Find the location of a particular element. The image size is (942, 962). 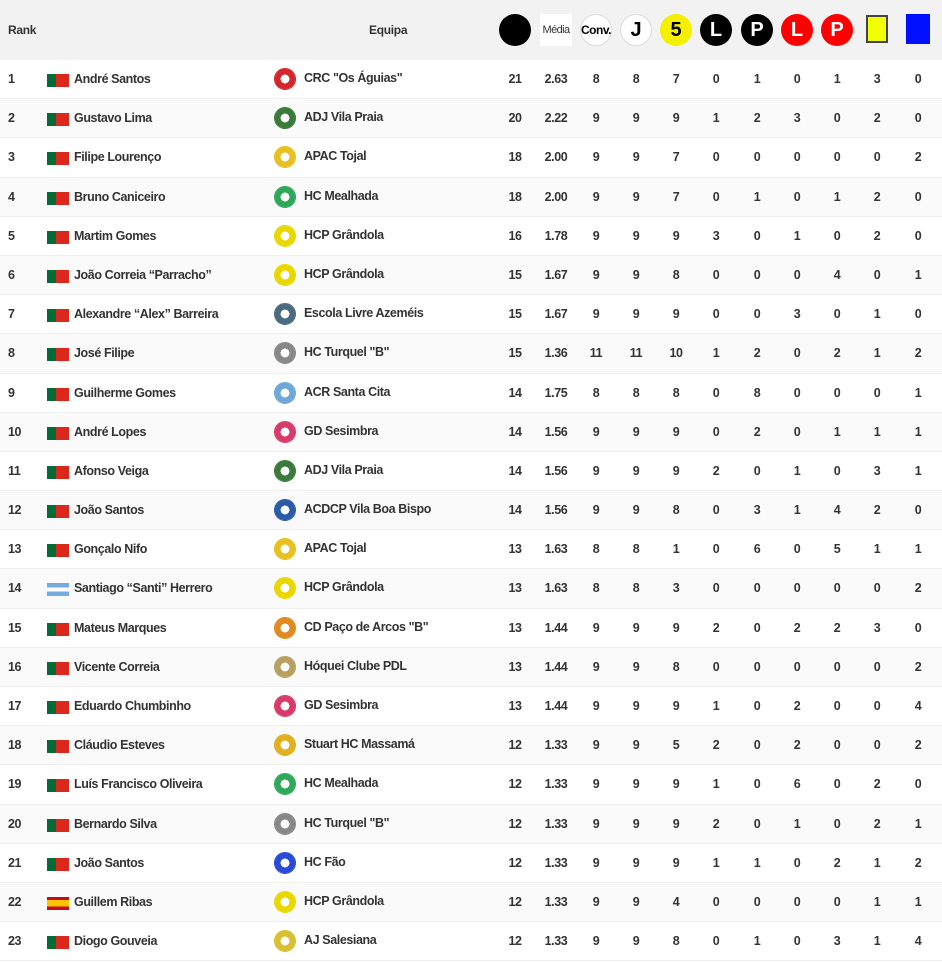

blue-card-icon is located at coordinates (918, 29).